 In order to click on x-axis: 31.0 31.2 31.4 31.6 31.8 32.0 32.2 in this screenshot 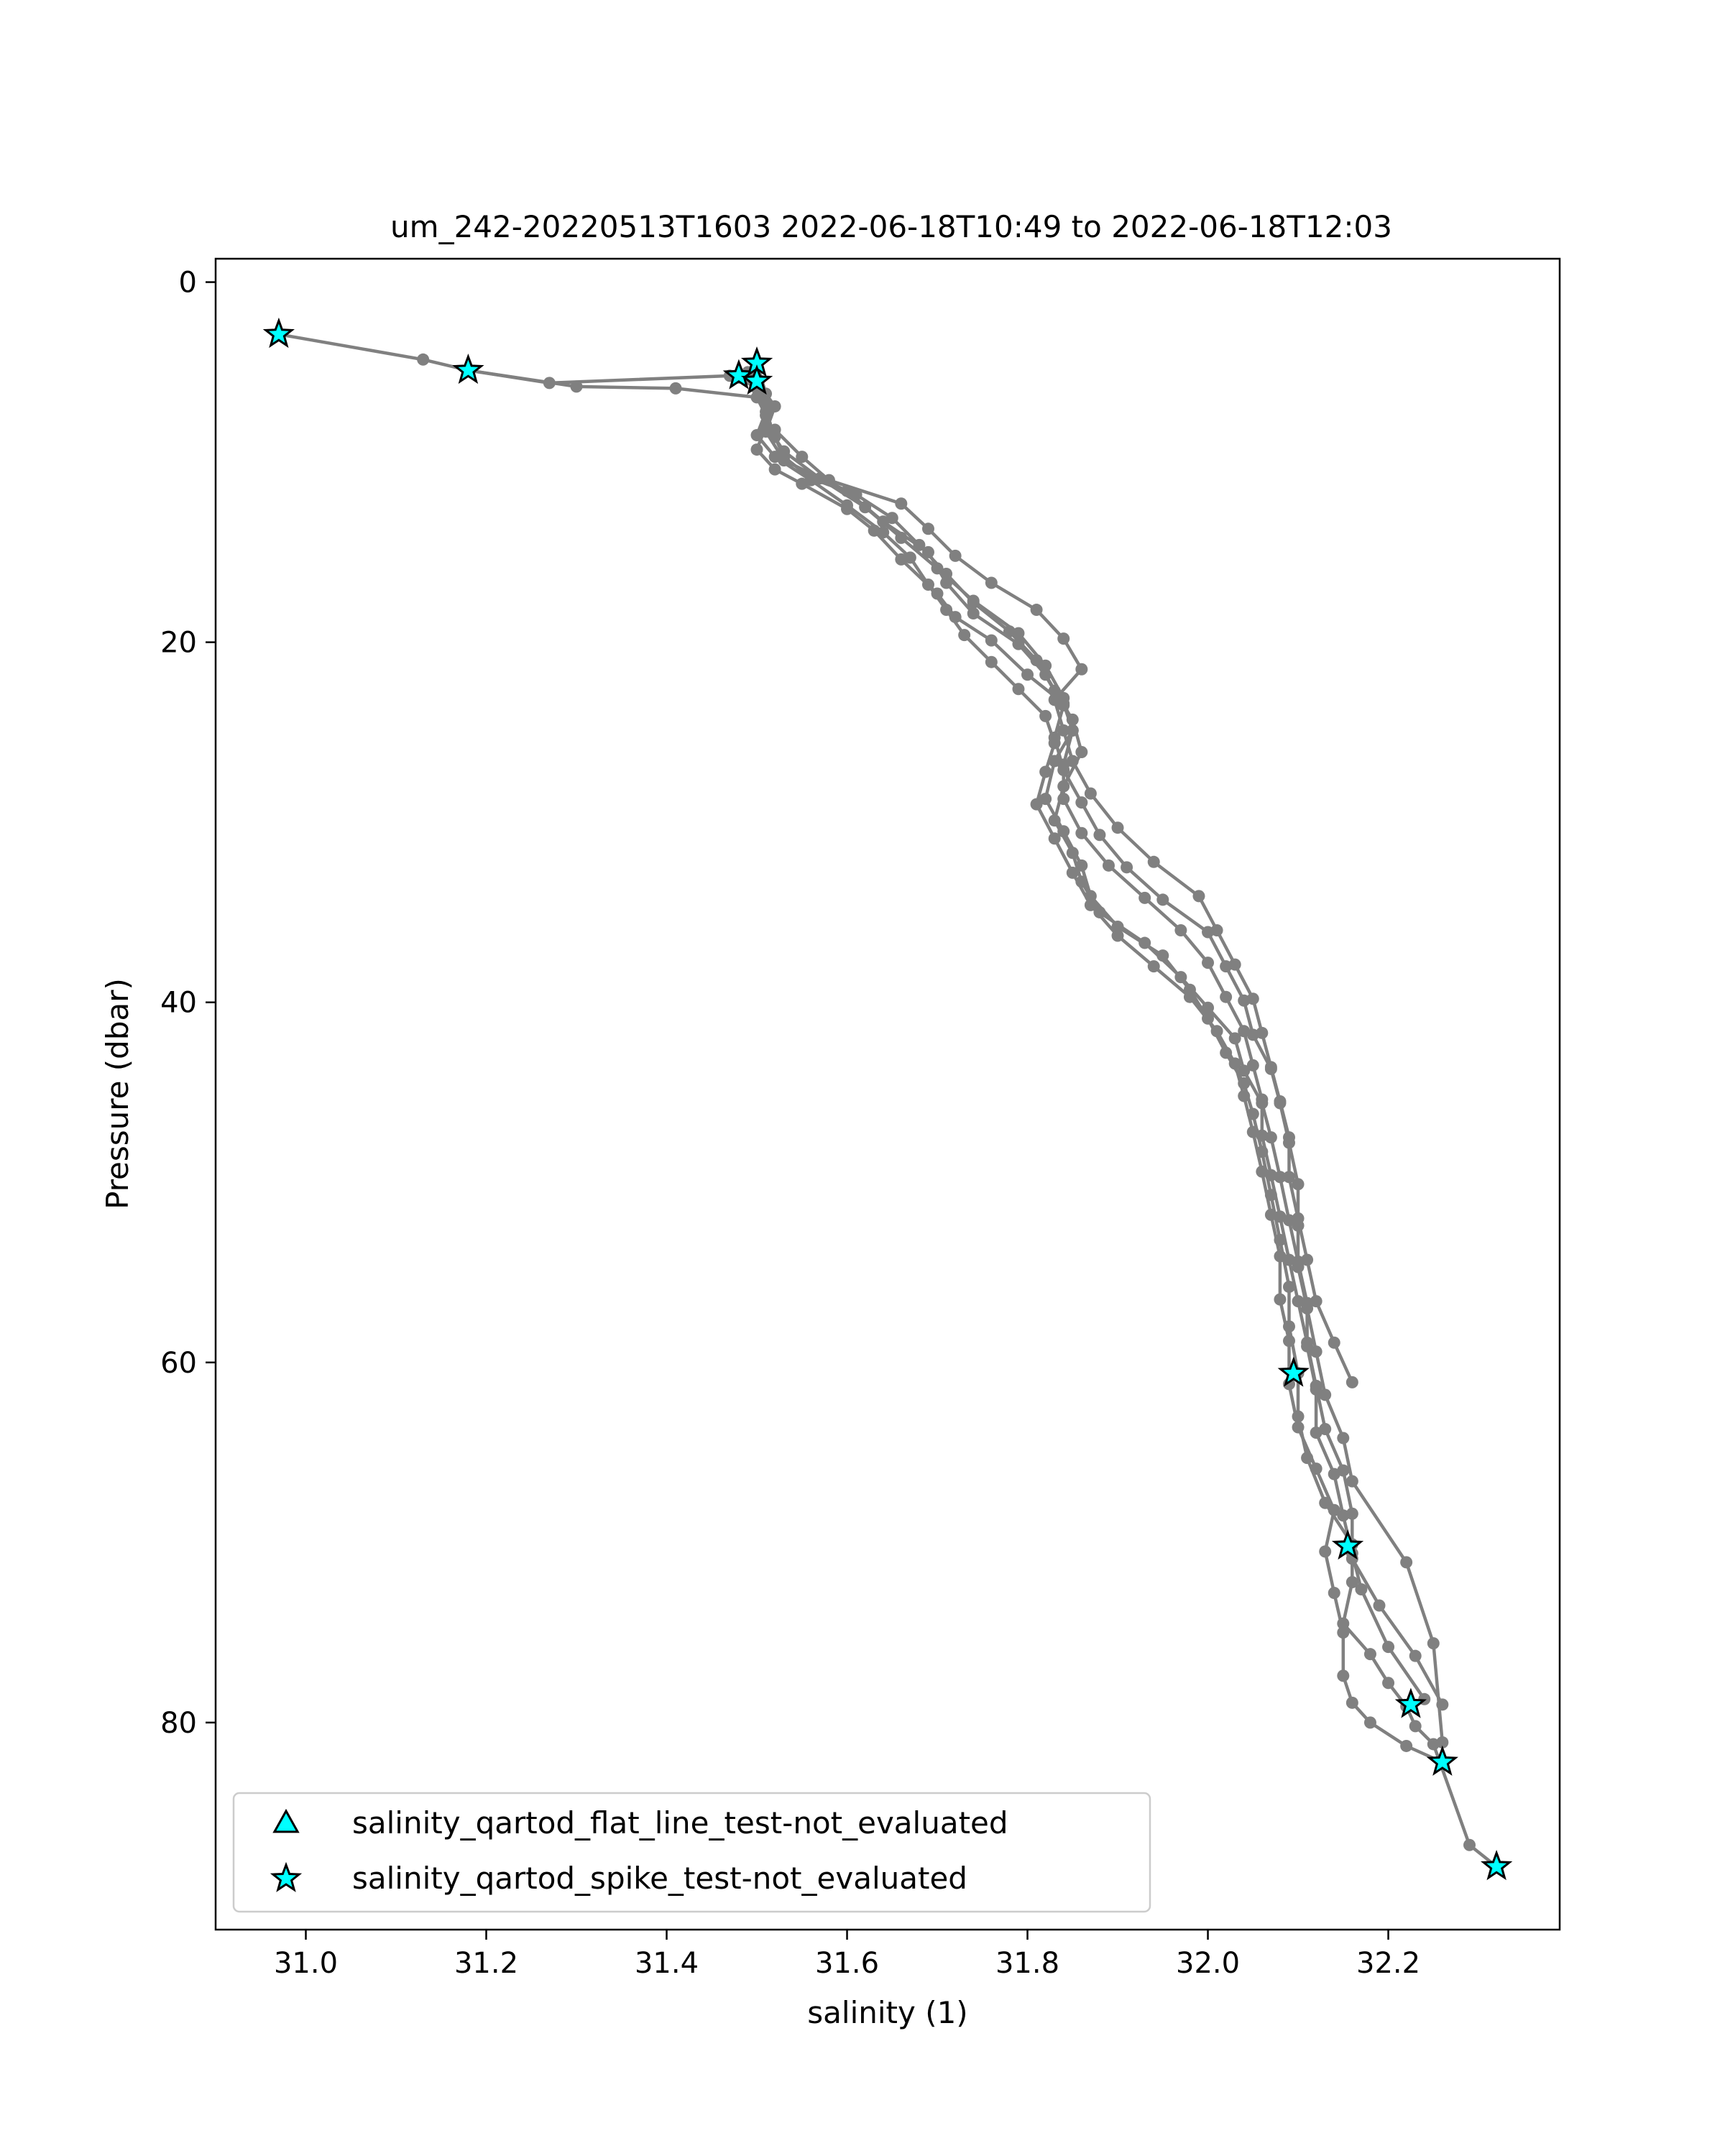, I will do `click(847, 1955)`.